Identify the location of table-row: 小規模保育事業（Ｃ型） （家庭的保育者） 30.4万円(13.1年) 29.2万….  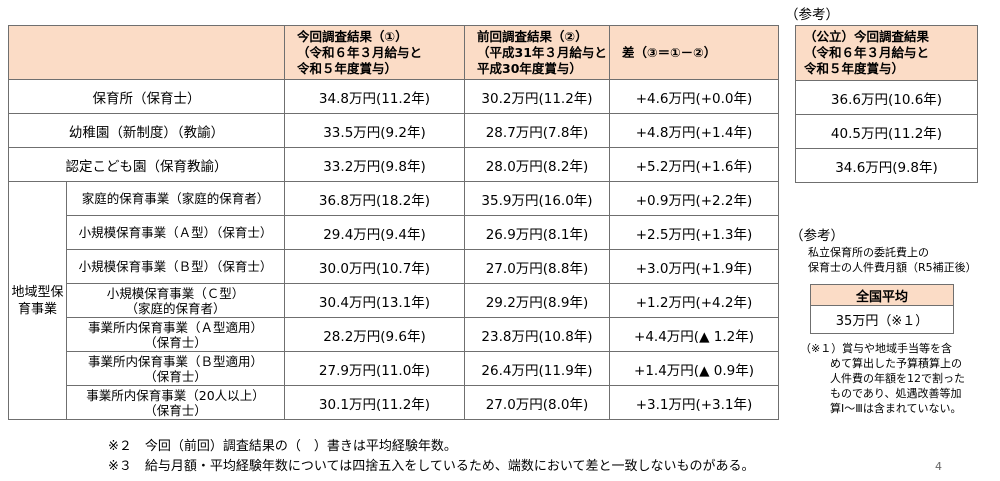
(394, 300).